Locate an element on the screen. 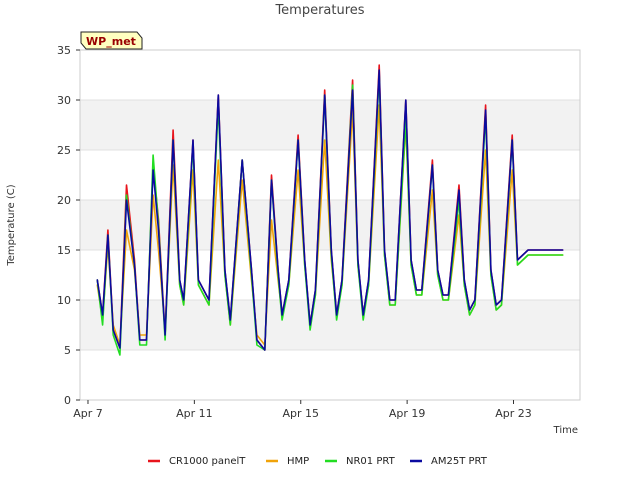 This screenshot has width=640, height=480. x-tick-label: Apr 7 is located at coordinates (88, 413).